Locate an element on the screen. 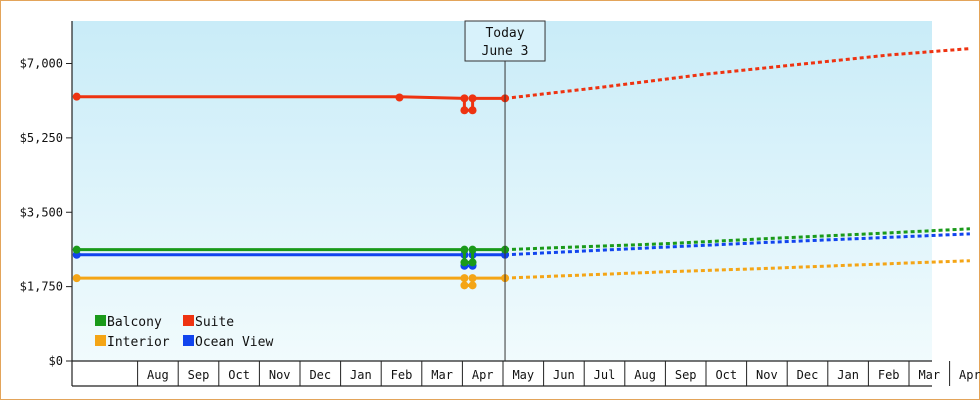 This screenshot has width=980, height=401. today-marker: Today June 3 is located at coordinates (505, 190).